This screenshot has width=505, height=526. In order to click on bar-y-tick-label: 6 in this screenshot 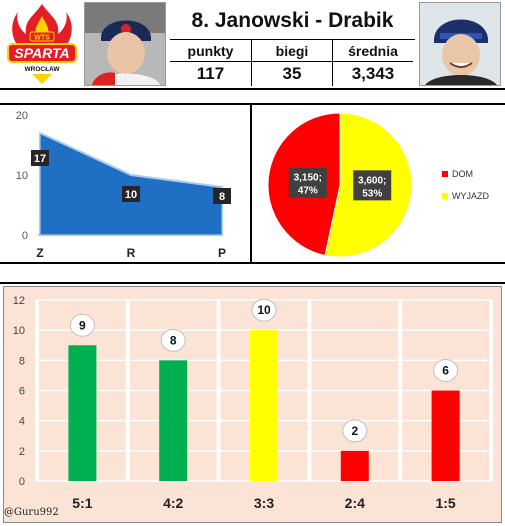, I will do `click(22, 392)`.